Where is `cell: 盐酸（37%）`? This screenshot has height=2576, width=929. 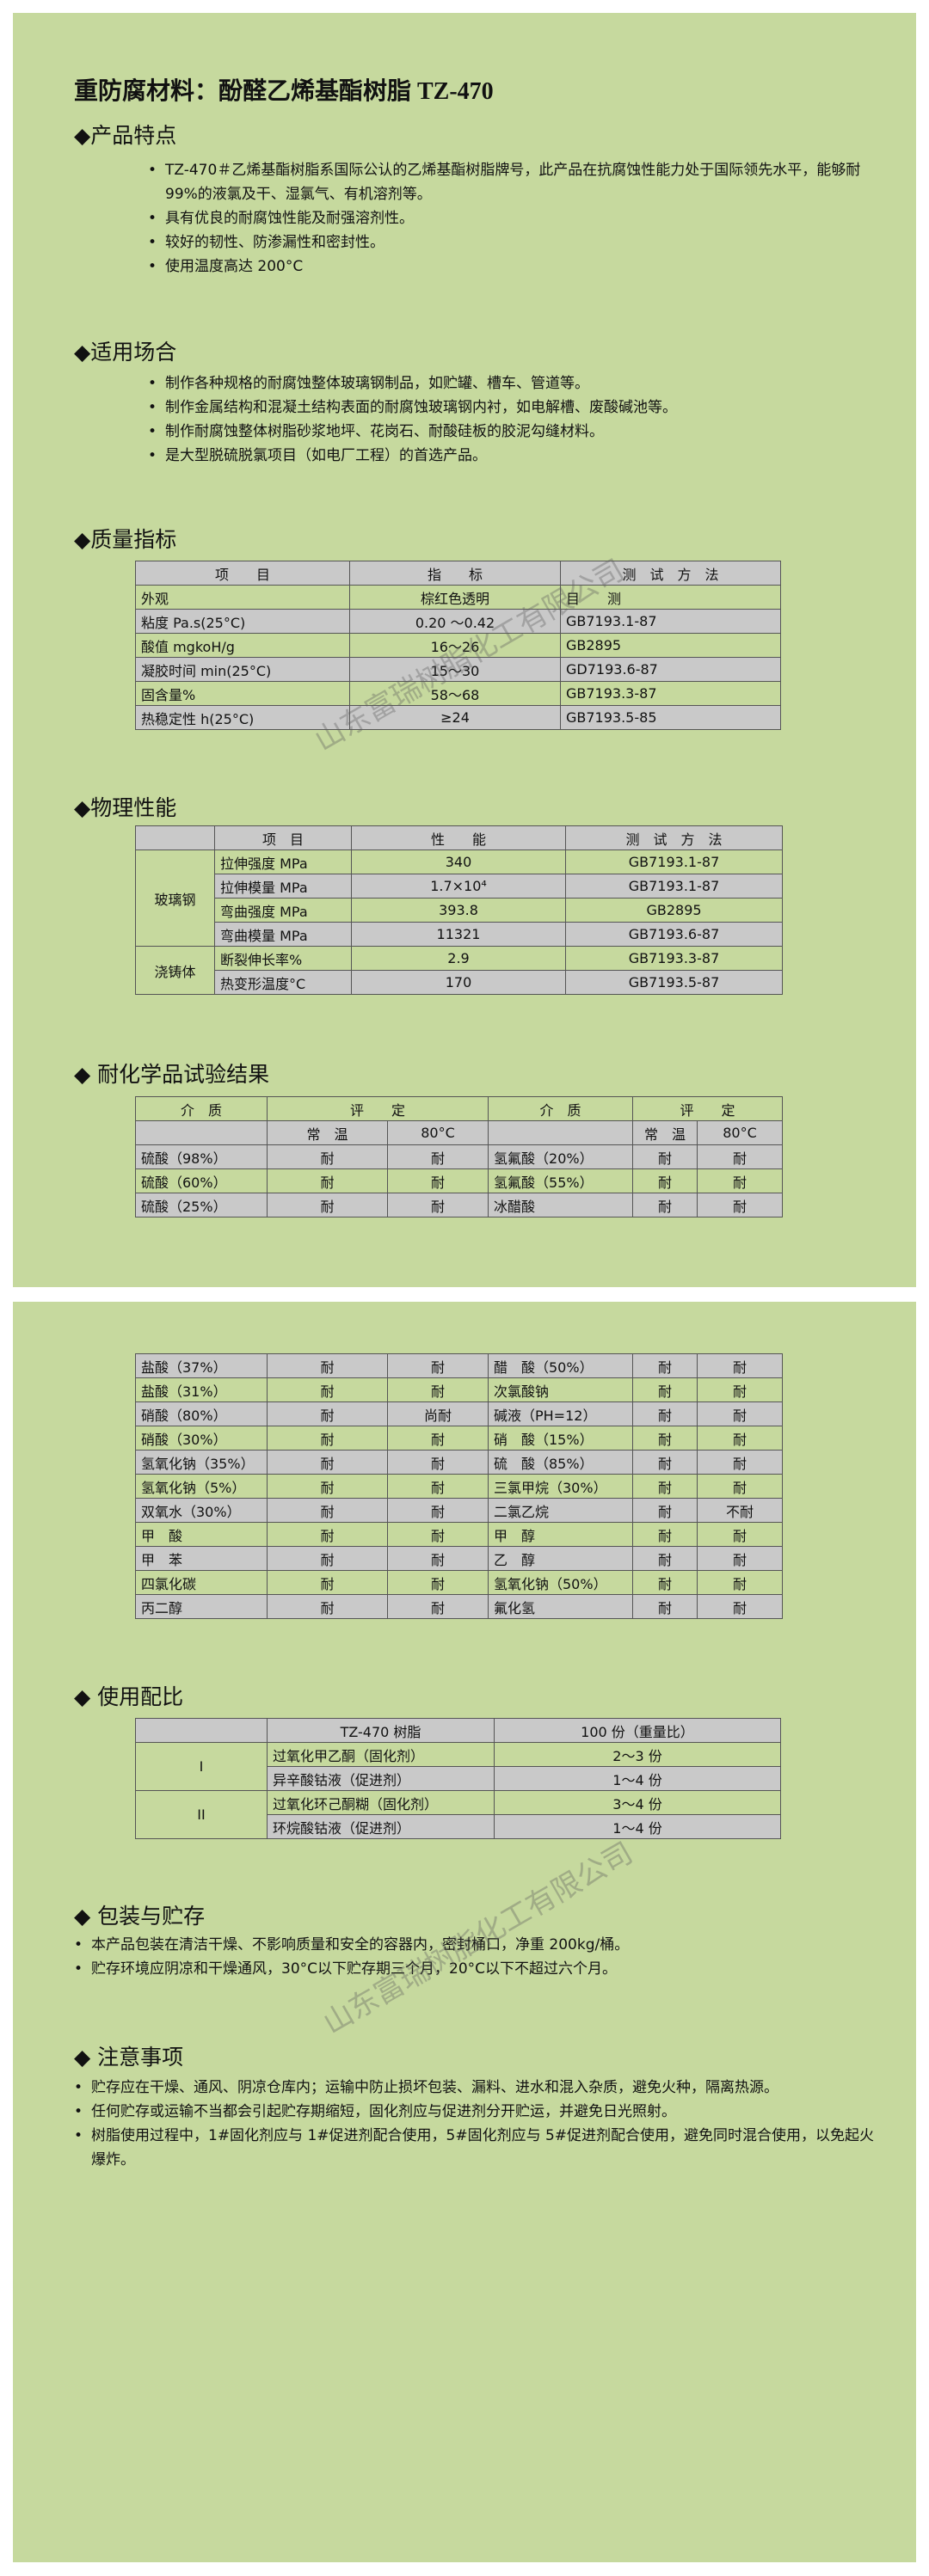
cell: 盐酸（37%） is located at coordinates (201, 1365).